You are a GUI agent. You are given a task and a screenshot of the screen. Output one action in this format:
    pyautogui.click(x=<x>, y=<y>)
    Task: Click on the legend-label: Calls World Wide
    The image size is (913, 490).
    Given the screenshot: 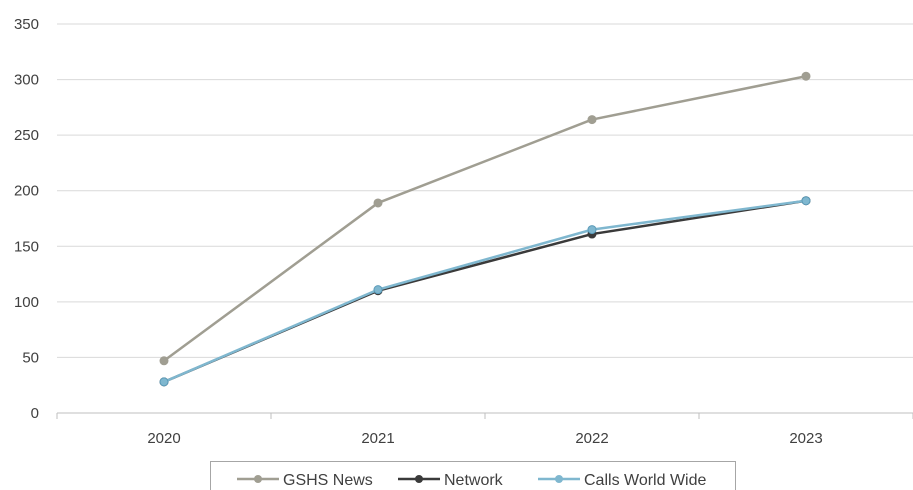 What is the action you would take?
    pyautogui.click(x=645, y=480)
    